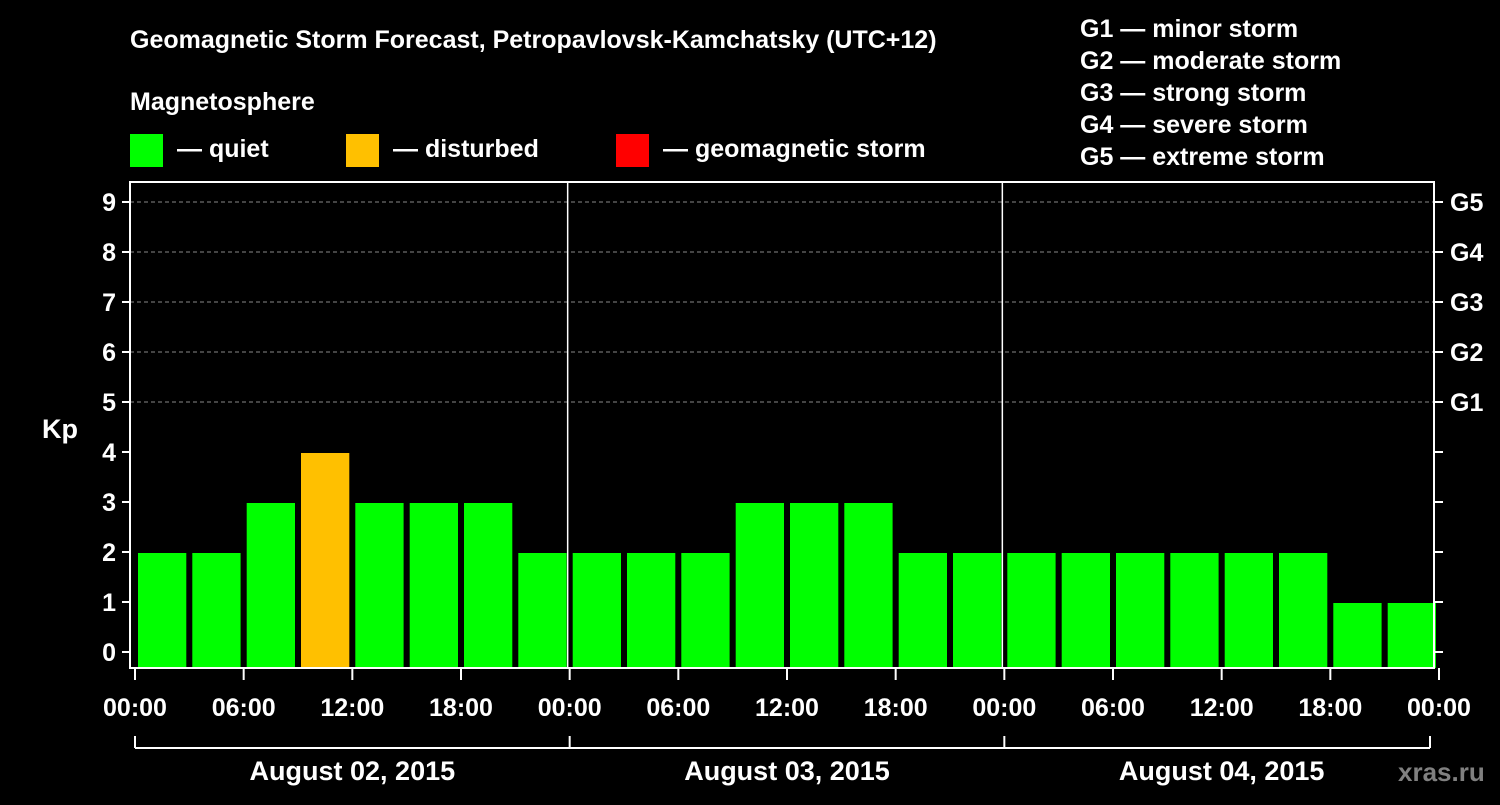 This screenshot has width=1500, height=805. Describe the element at coordinates (1441, 772) in the screenshot. I see `watermark: xras.ru` at that location.